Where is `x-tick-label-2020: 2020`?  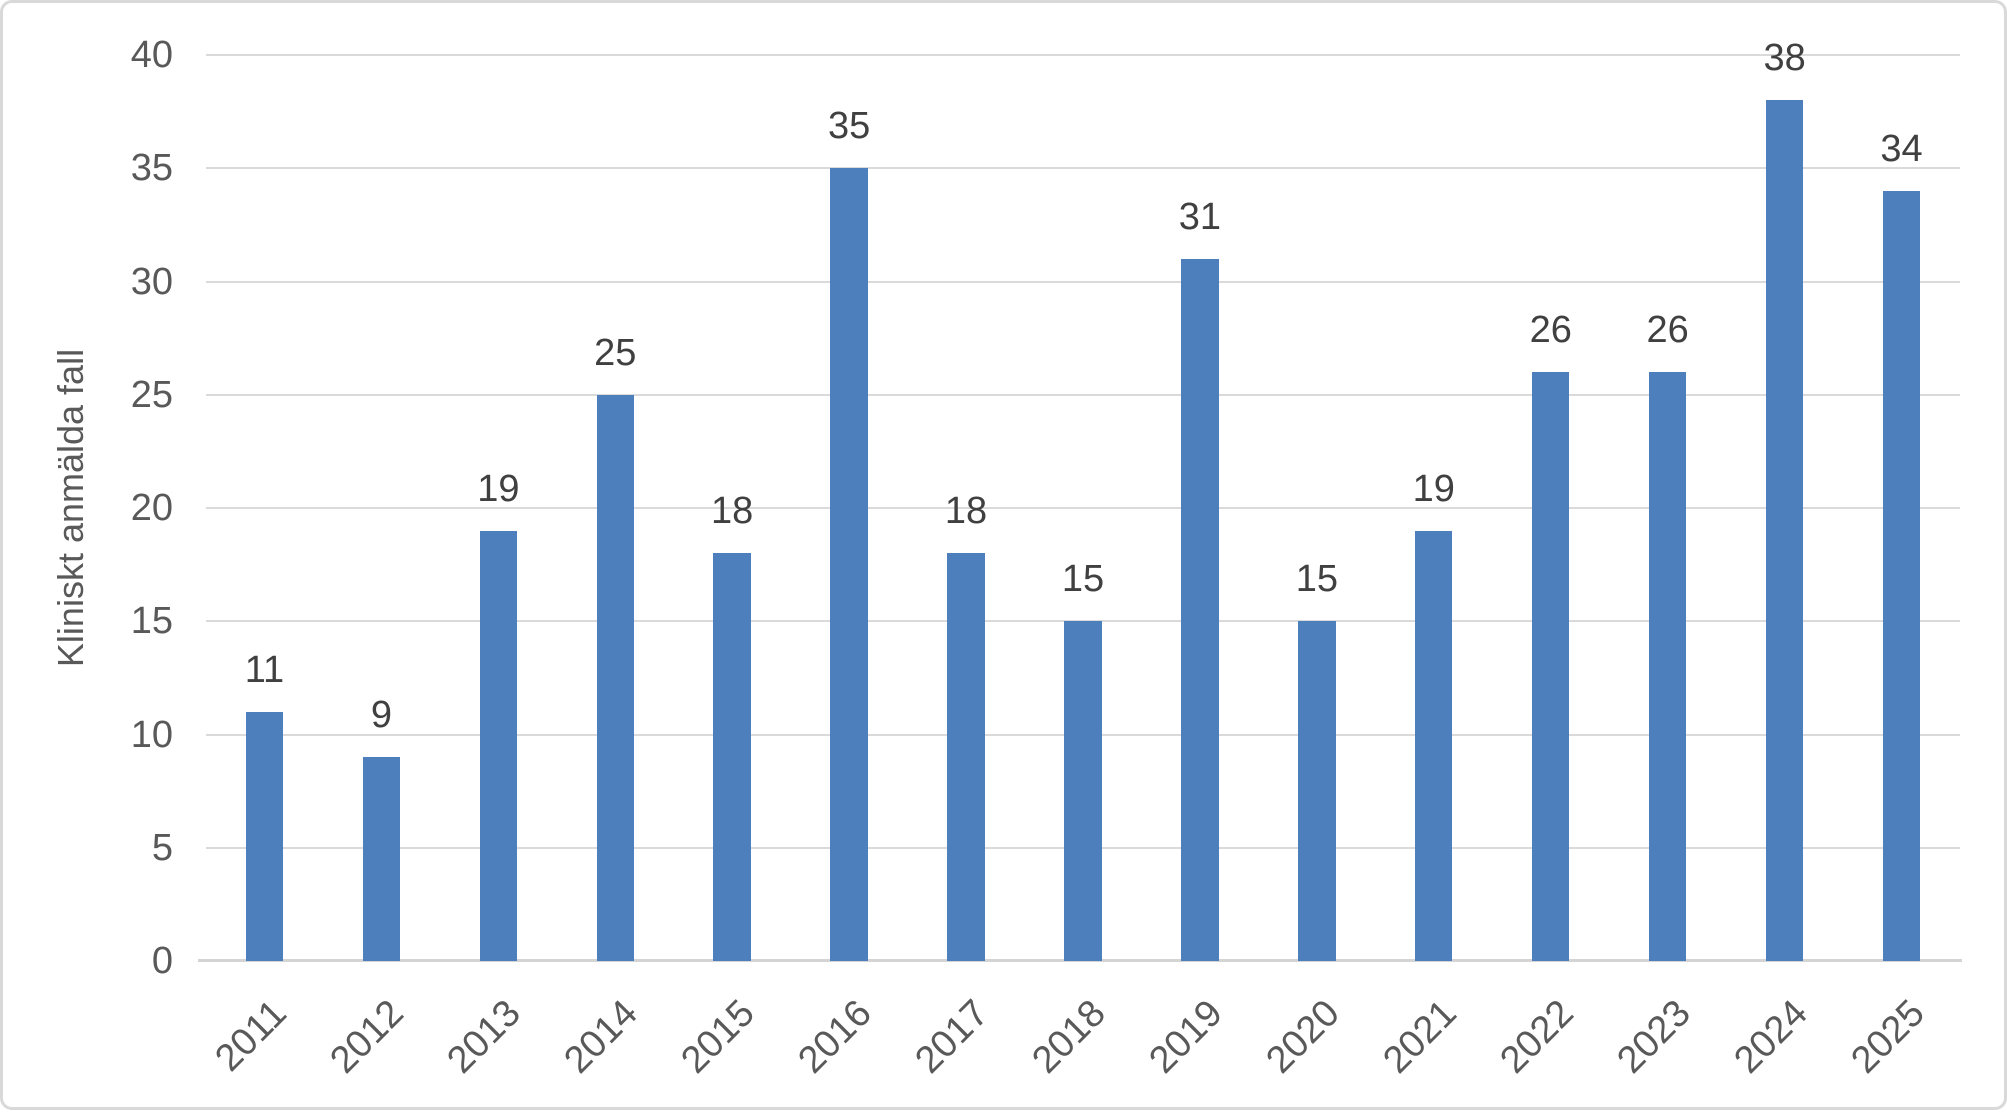 x-tick-label-2020: 2020 is located at coordinates (1303, 1037).